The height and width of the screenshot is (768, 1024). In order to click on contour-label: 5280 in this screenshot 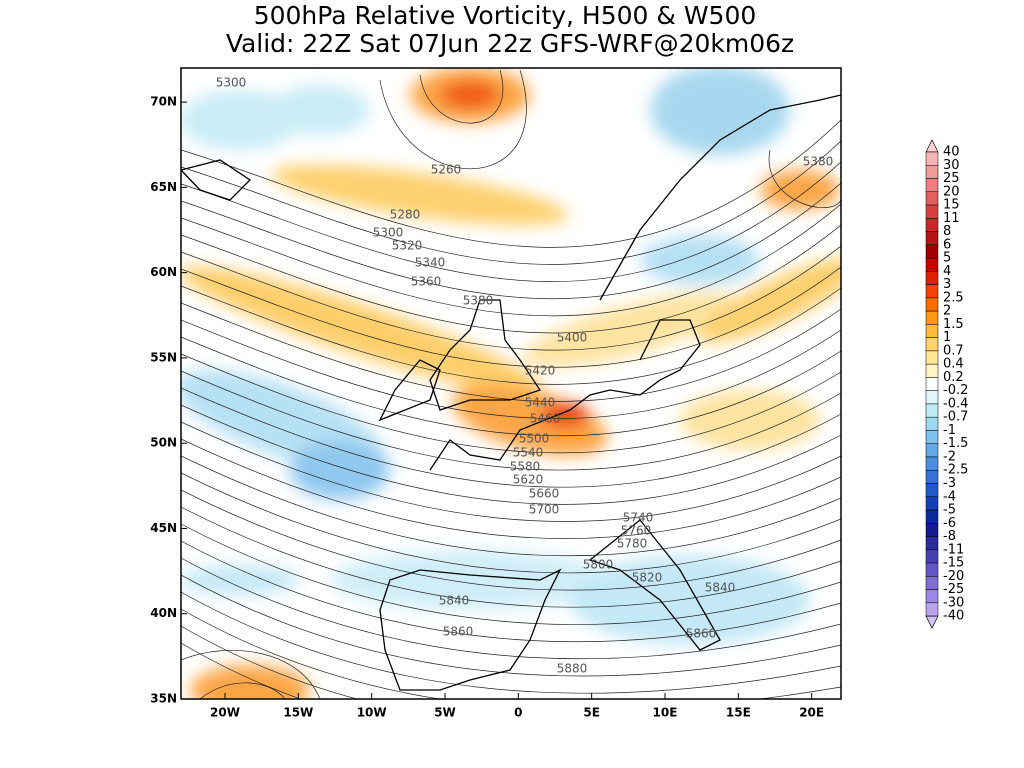, I will do `click(405, 215)`.